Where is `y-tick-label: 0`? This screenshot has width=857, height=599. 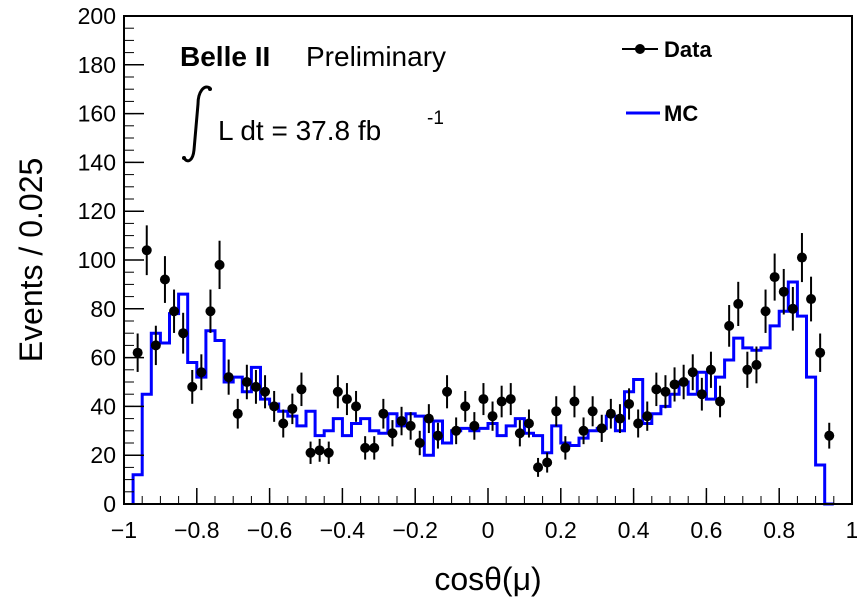
y-tick-label: 0 is located at coordinates (109, 504).